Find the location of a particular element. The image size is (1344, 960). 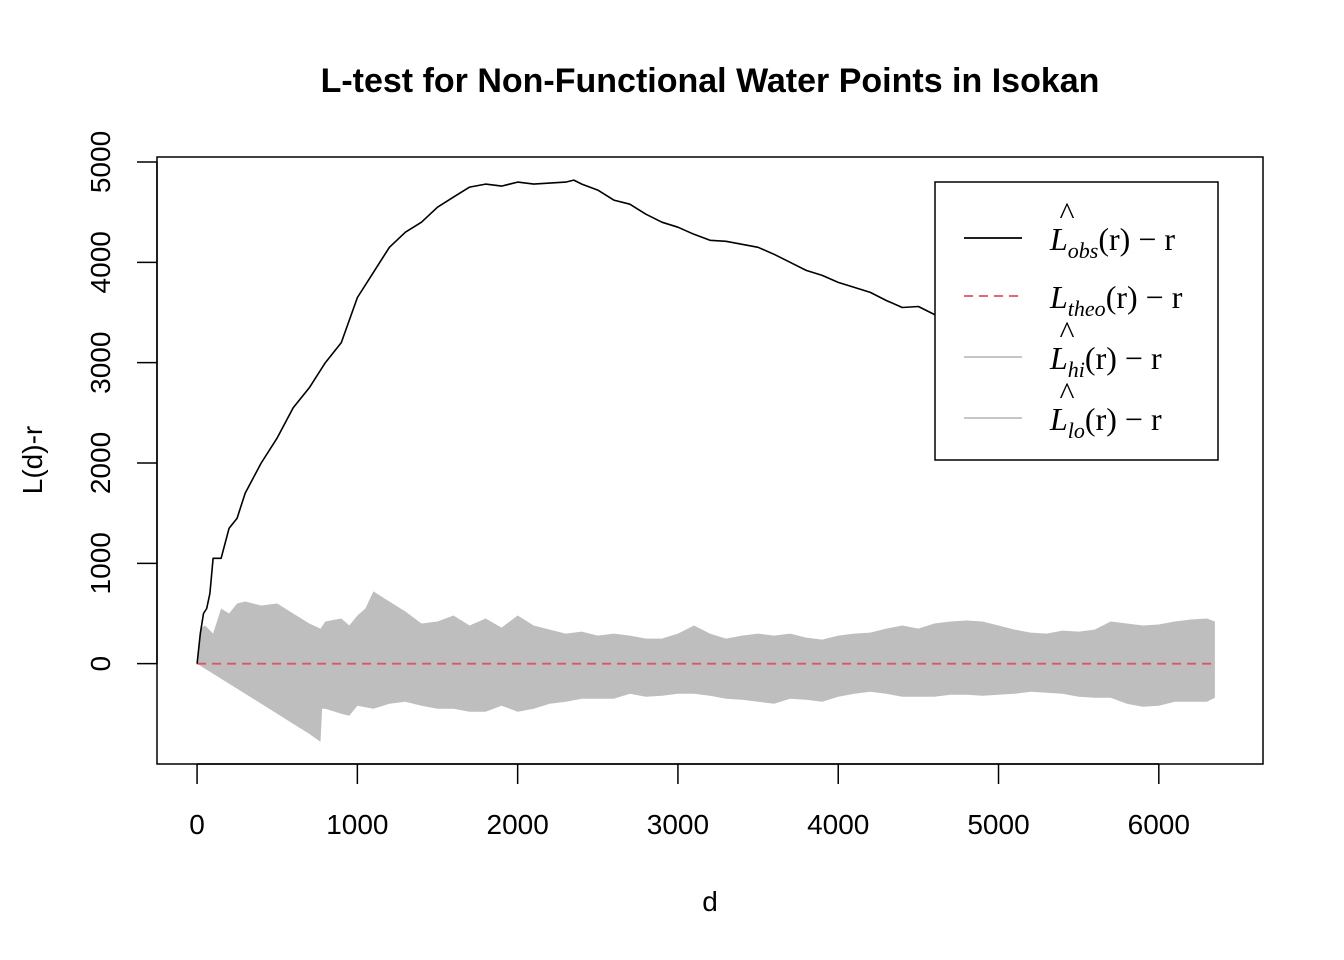

legend-theo-label: Ltheo(r) − r is located at coordinates (1116, 300).